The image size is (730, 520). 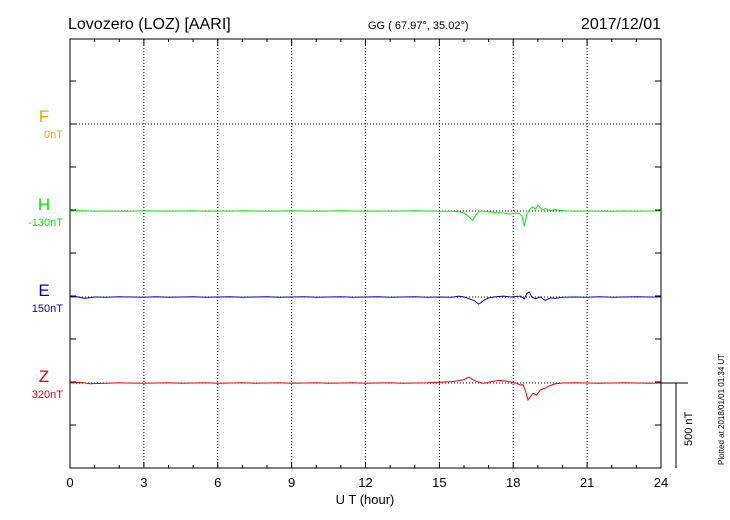 I want to click on series-name-f: F, so click(x=44, y=116).